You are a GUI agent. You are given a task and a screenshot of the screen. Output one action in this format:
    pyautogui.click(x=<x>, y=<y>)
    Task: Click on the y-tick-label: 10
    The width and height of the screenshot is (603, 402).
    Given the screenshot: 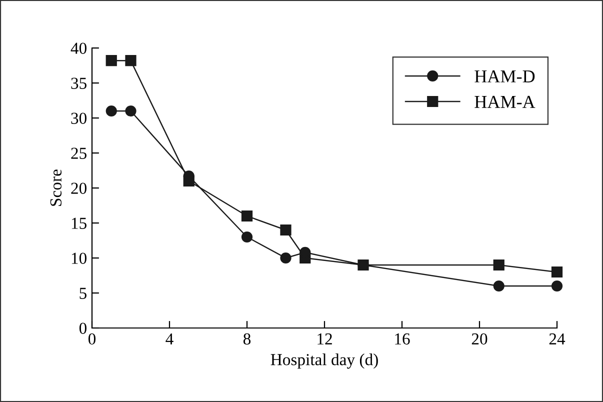 What is the action you would take?
    pyautogui.click(x=79, y=258)
    